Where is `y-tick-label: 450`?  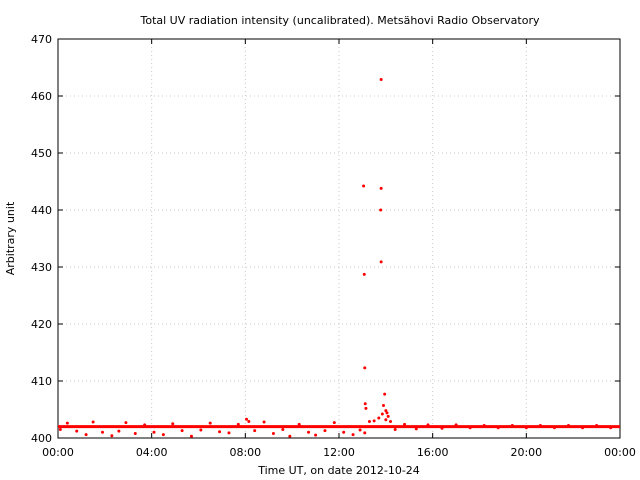
y-tick-label: 450 is located at coordinates (41, 153).